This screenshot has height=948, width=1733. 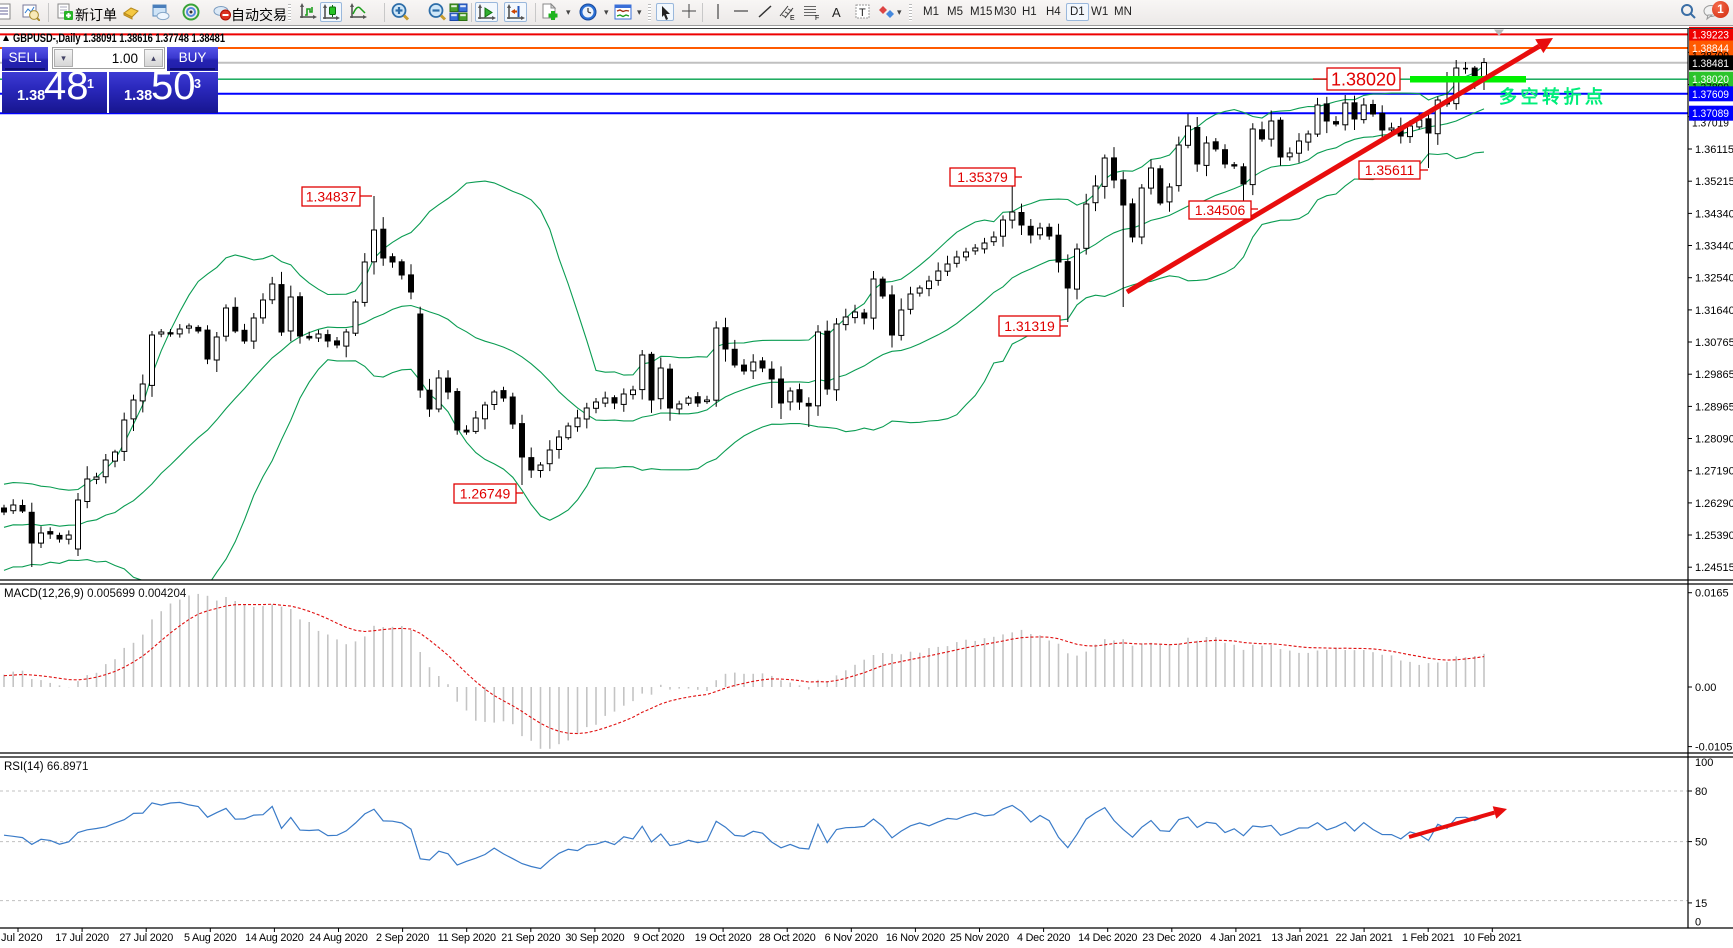 What do you see at coordinates (1705, 688) in the screenshot?
I see `svg-text: 0.00` at bounding box center [1705, 688].